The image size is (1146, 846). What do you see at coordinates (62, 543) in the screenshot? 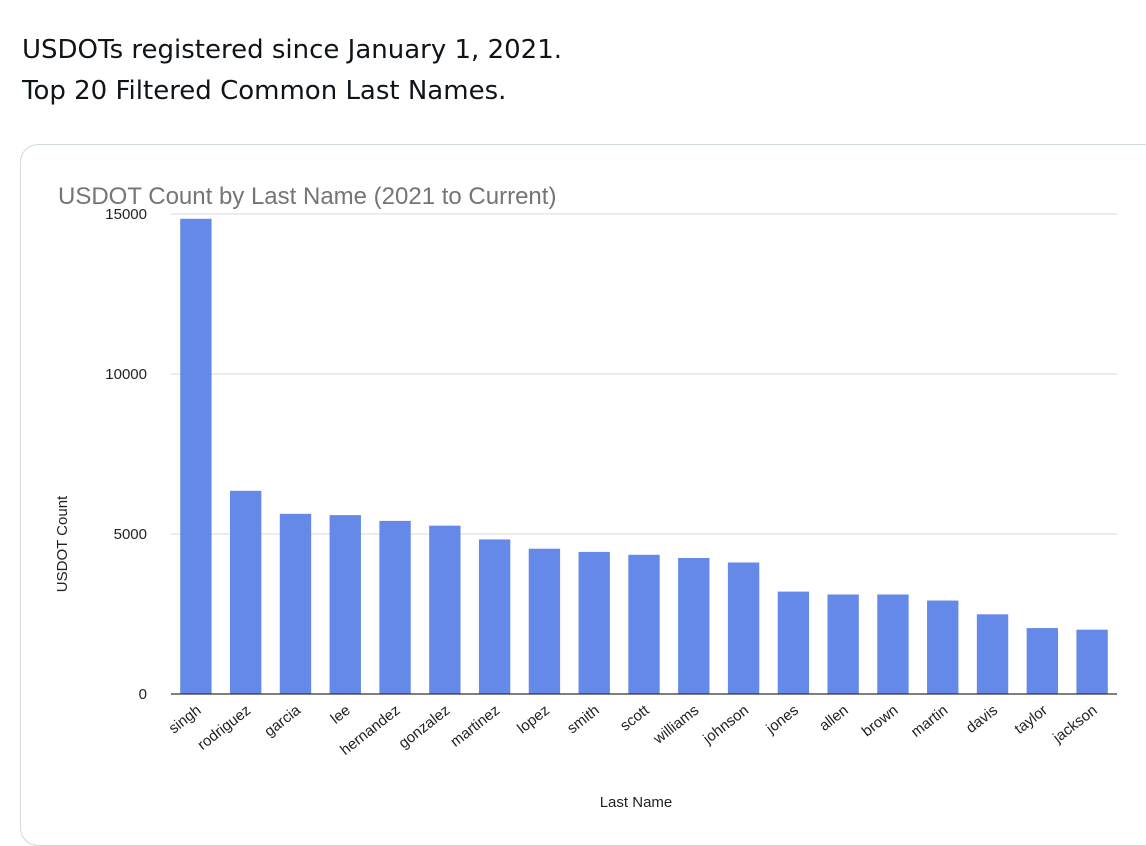
I see `y-axis-label: USDOT Count` at bounding box center [62, 543].